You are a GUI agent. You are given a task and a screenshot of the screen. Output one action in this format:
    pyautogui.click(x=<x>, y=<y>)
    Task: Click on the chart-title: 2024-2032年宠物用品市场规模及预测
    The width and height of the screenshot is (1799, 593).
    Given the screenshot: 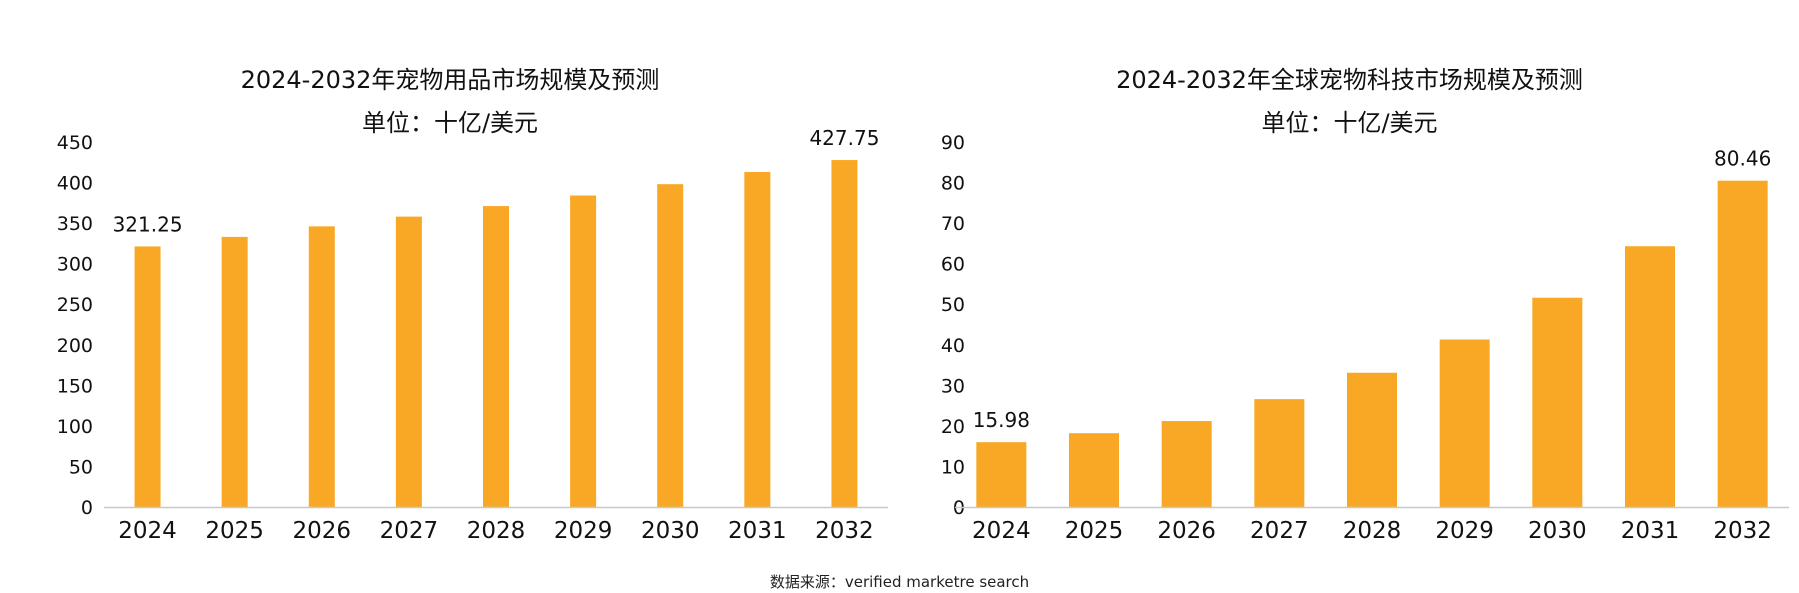 What is the action you would take?
    pyautogui.click(x=450, y=80)
    